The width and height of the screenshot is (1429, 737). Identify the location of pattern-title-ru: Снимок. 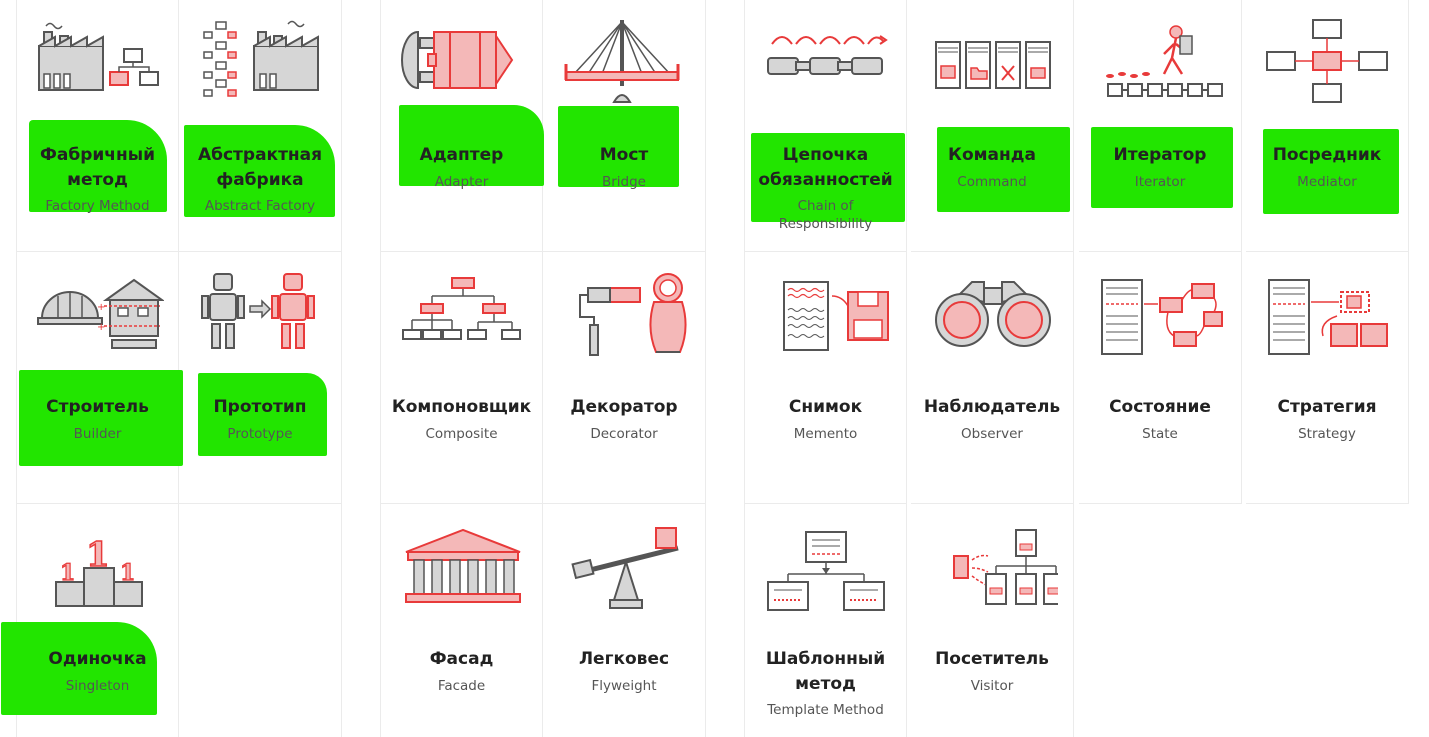
(825, 407).